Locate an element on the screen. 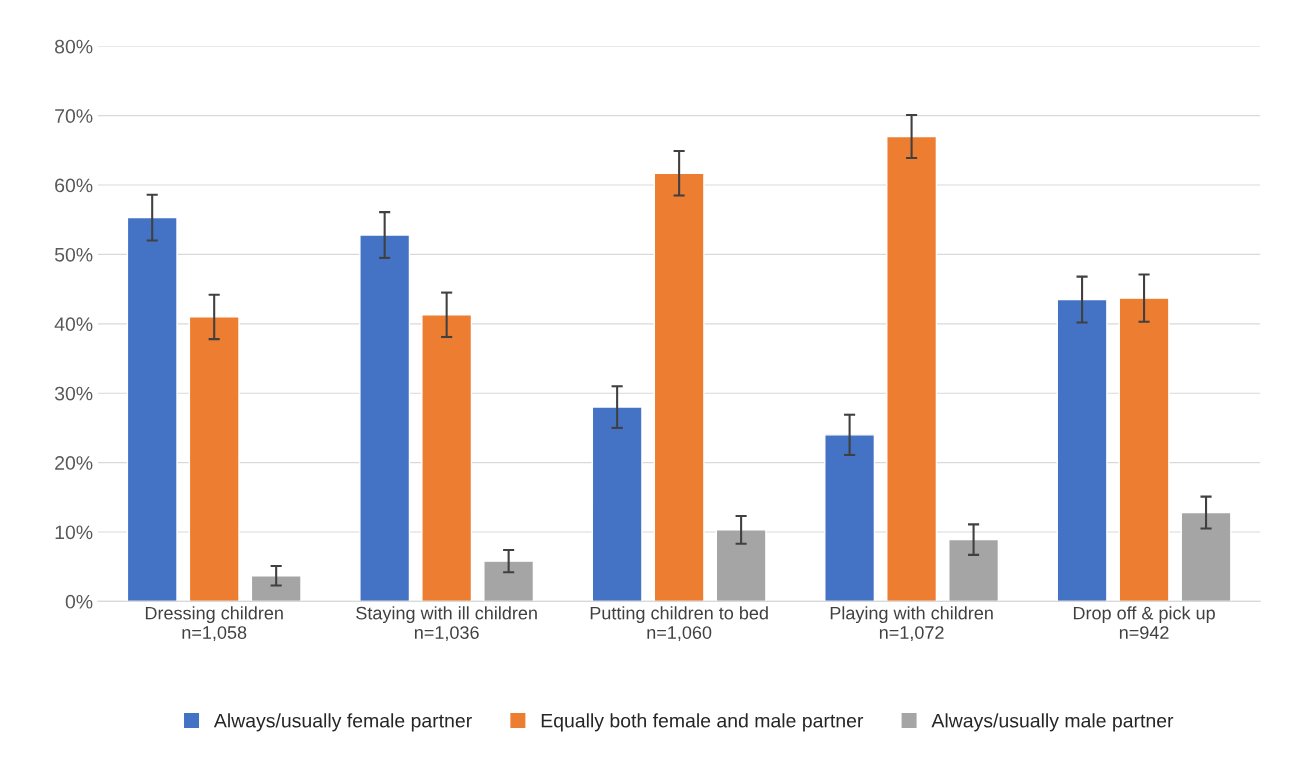  x-tick-label: Playing with children n=1,072 is located at coordinates (911, 624).